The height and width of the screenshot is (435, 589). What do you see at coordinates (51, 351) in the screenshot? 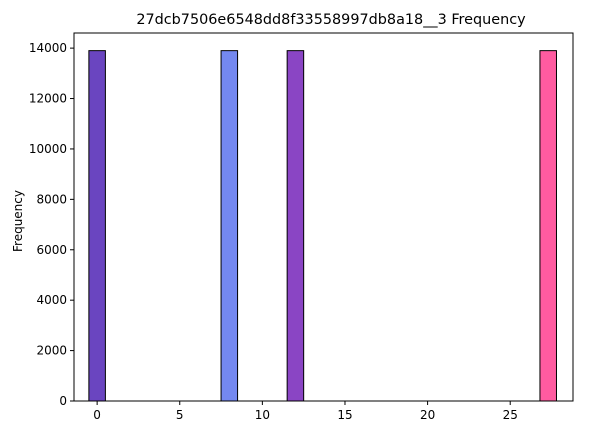
I see `y-tick-label: 2000` at bounding box center [51, 351].